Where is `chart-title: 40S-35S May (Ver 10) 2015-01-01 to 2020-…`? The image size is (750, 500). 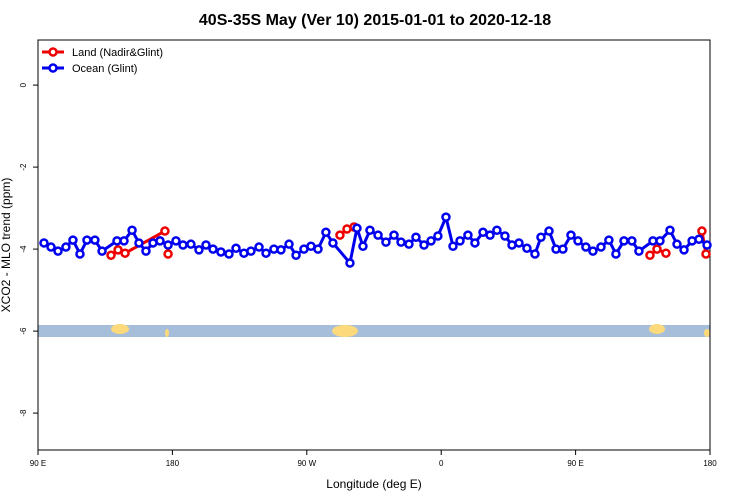
chart-title: 40S-35S May (Ver 10) 2015-01-01 to 2020-… is located at coordinates (375, 20).